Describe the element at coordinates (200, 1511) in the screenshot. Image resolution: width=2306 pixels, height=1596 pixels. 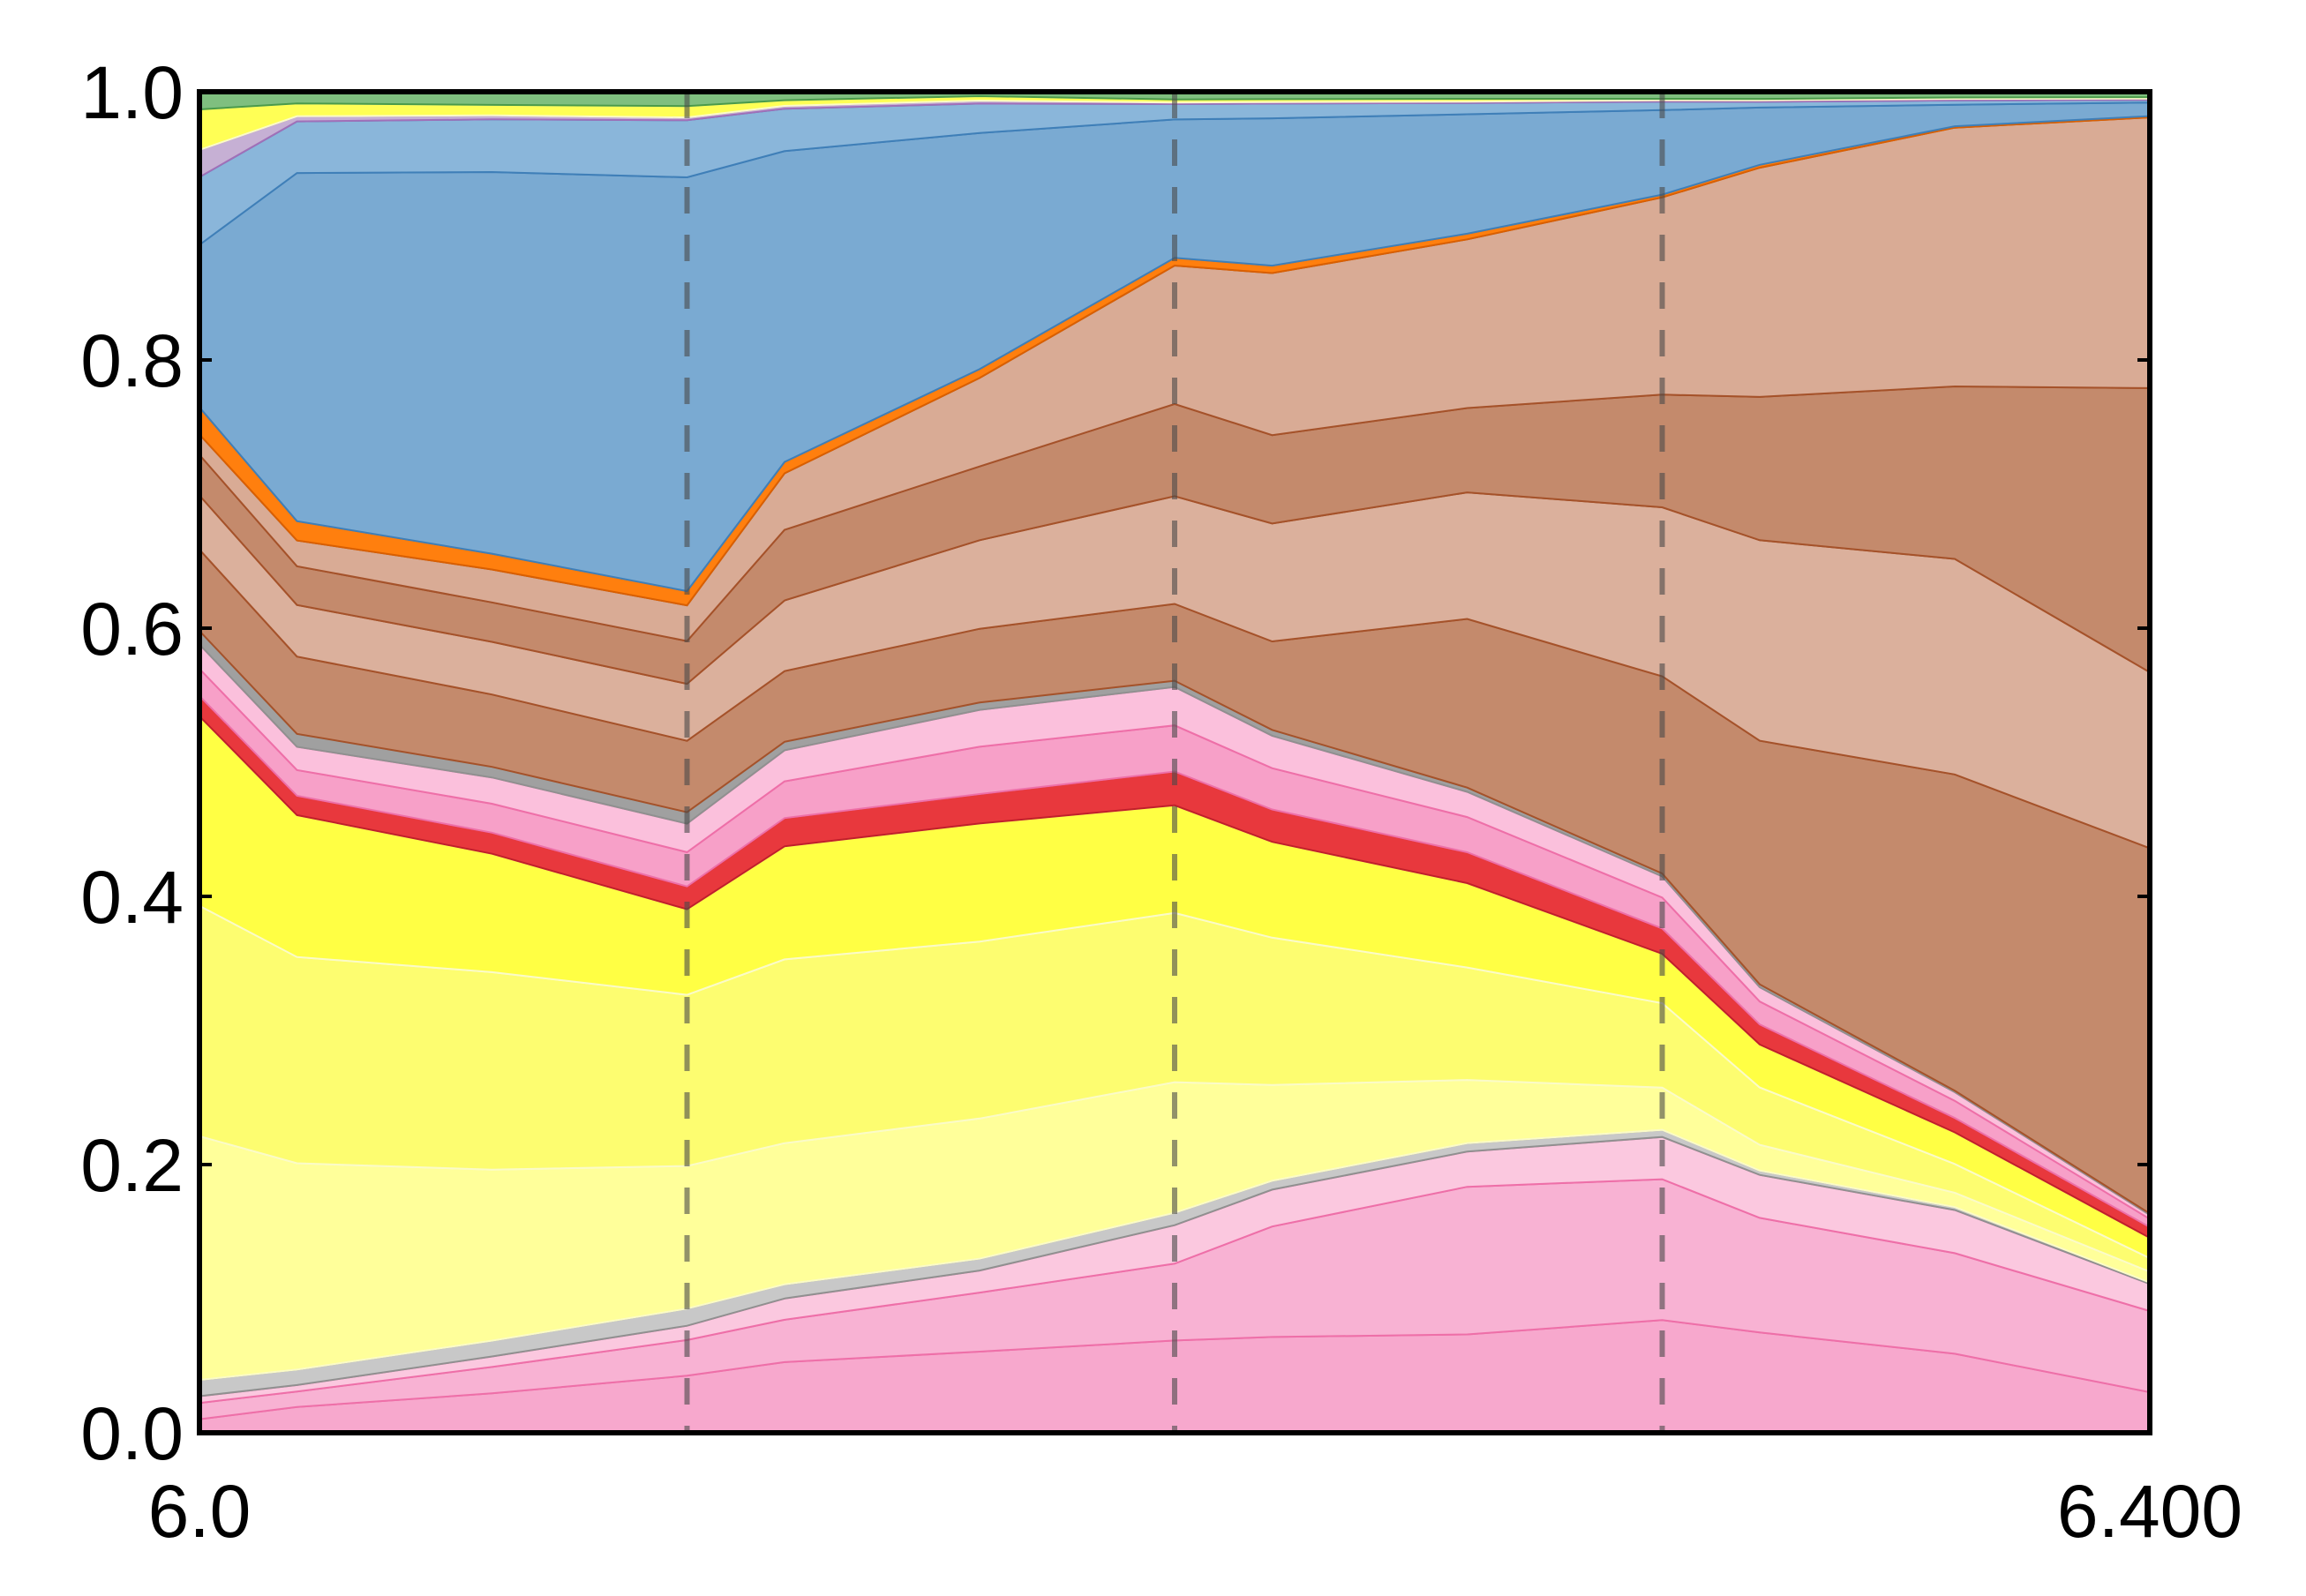
I see `x-tick-label-1: 6.0` at that location.